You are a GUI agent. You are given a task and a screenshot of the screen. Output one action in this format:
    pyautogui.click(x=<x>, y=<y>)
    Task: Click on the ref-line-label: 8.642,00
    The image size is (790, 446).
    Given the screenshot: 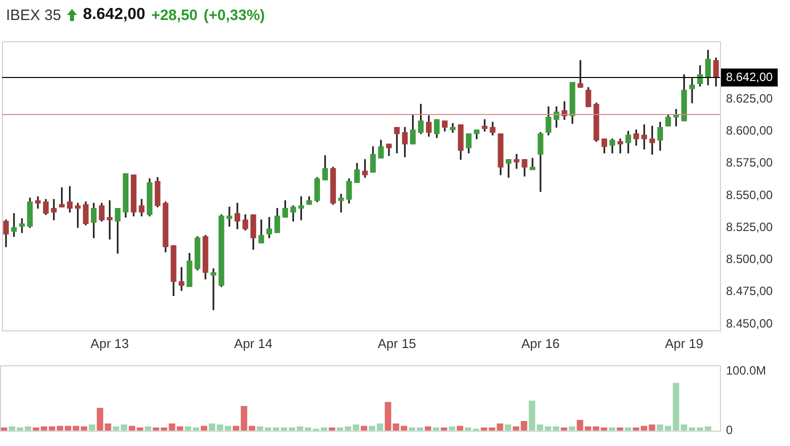 What is the action you would take?
    pyautogui.click(x=750, y=77)
    